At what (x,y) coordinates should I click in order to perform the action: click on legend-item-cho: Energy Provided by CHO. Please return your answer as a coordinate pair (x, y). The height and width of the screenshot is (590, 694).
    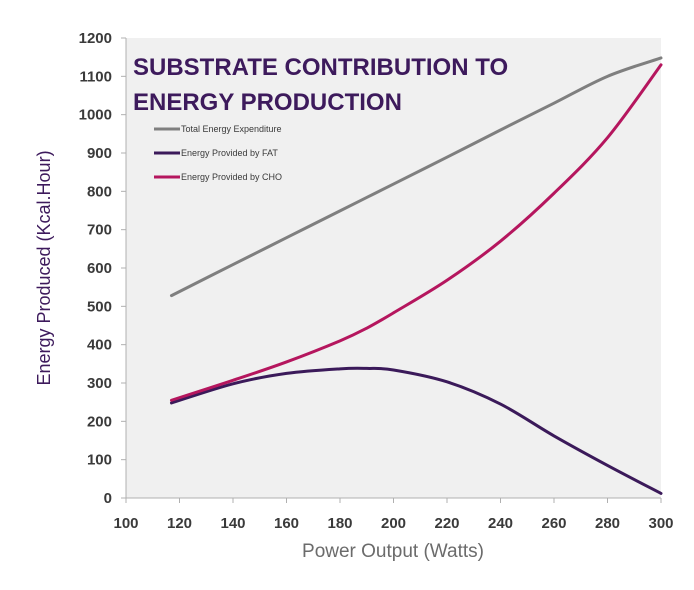
    Looking at the image, I should click on (218, 177).